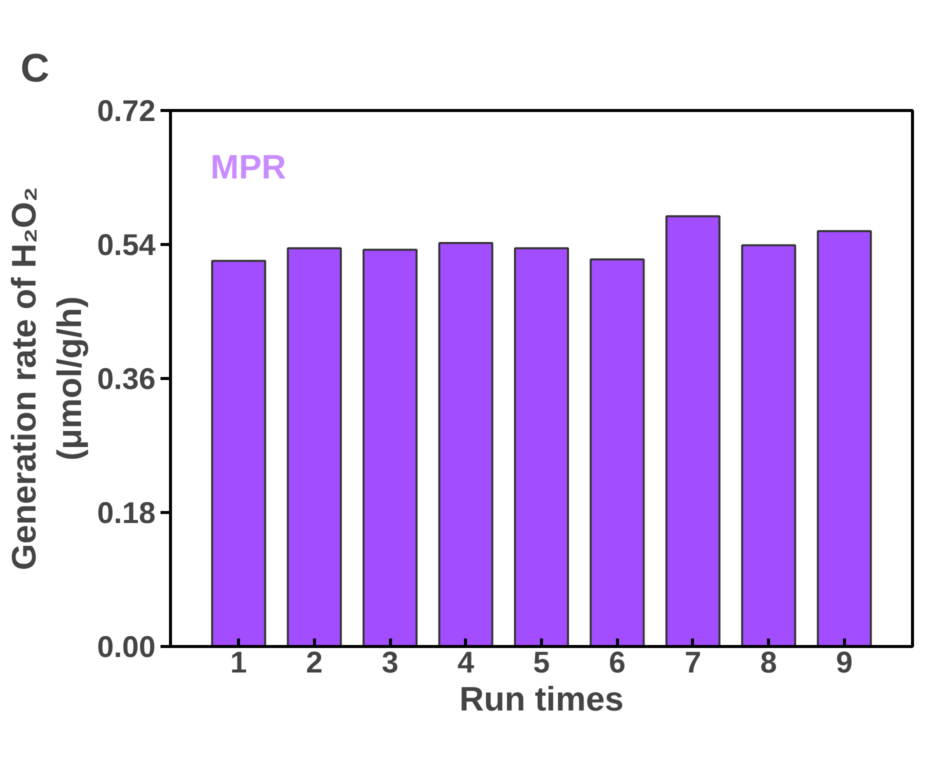 The image size is (932, 766). What do you see at coordinates (48, 378) in the screenshot?
I see `y-axis-title: Generation rate of H₂O₂ (μmol/g/h)` at bounding box center [48, 378].